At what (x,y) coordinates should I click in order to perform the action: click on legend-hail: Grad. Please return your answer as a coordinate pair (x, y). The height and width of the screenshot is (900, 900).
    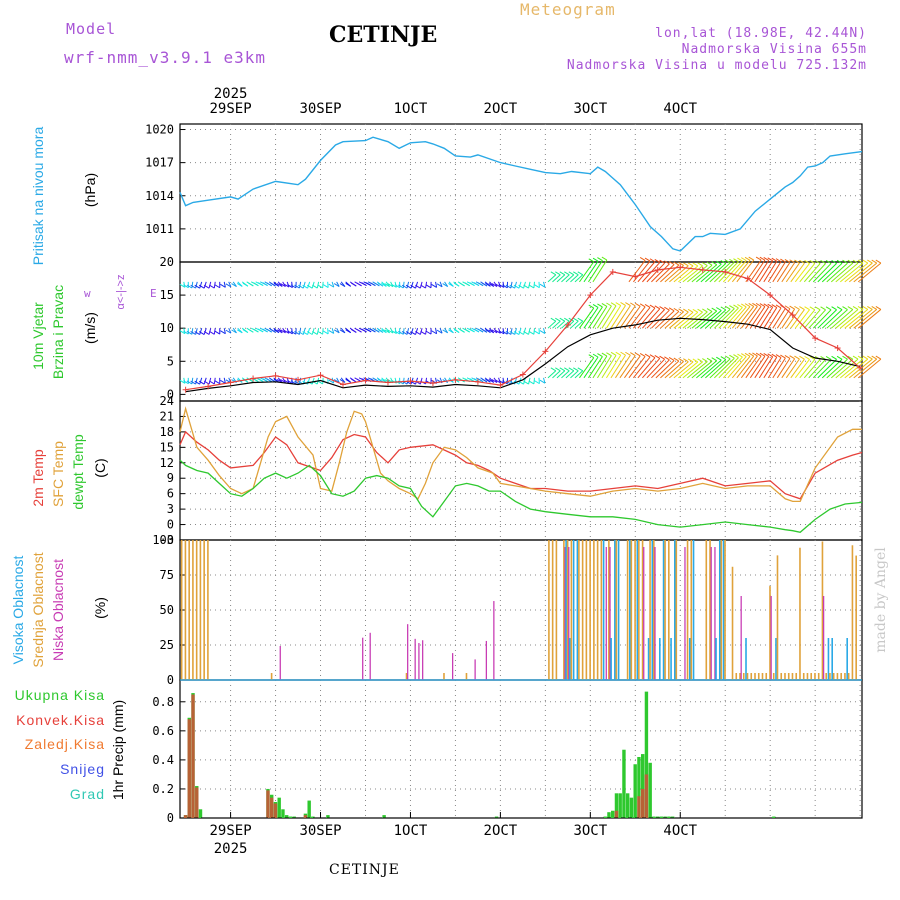
    Looking at the image, I should click on (87, 794).